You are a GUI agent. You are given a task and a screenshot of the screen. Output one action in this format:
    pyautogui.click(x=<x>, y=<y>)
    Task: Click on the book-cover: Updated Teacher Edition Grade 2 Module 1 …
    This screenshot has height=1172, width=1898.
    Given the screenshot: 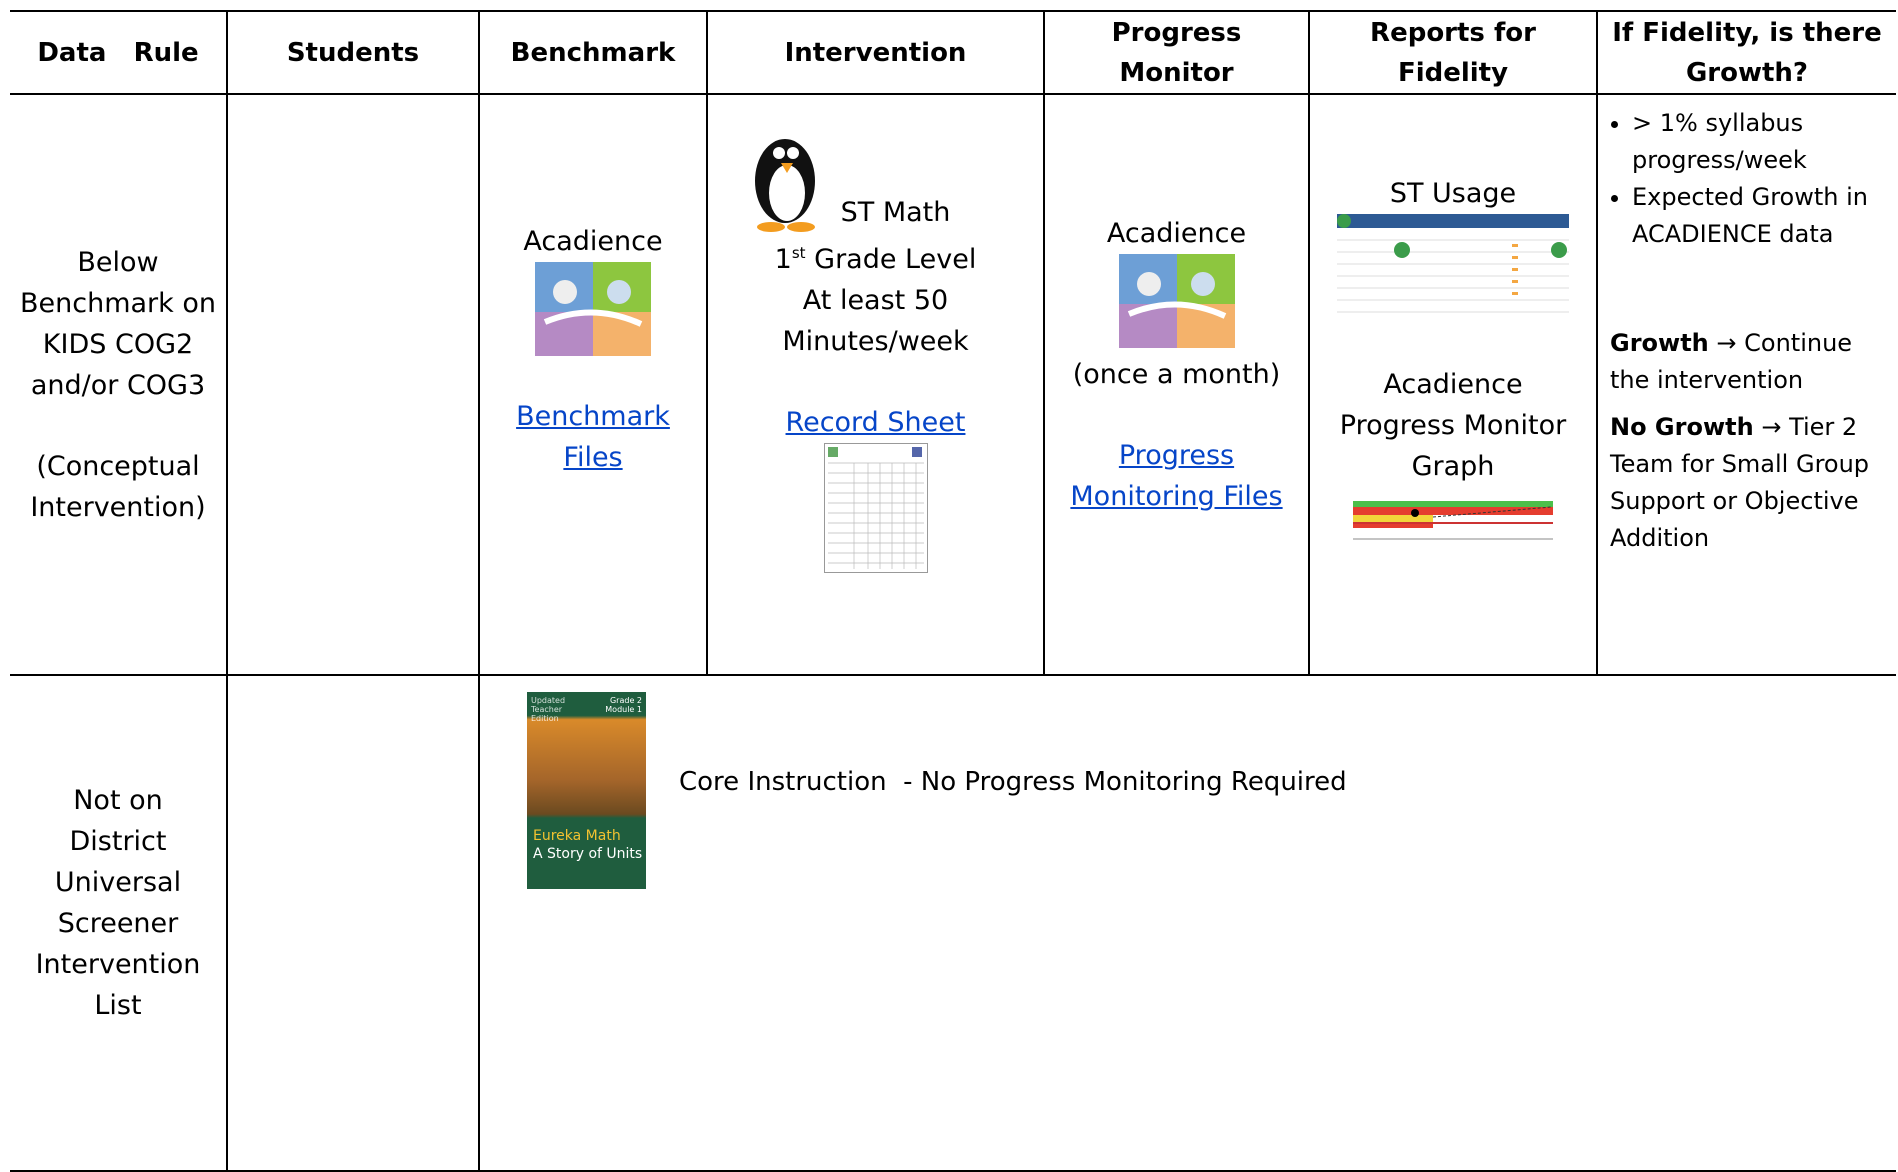 What is the action you would take?
    pyautogui.click(x=586, y=790)
    